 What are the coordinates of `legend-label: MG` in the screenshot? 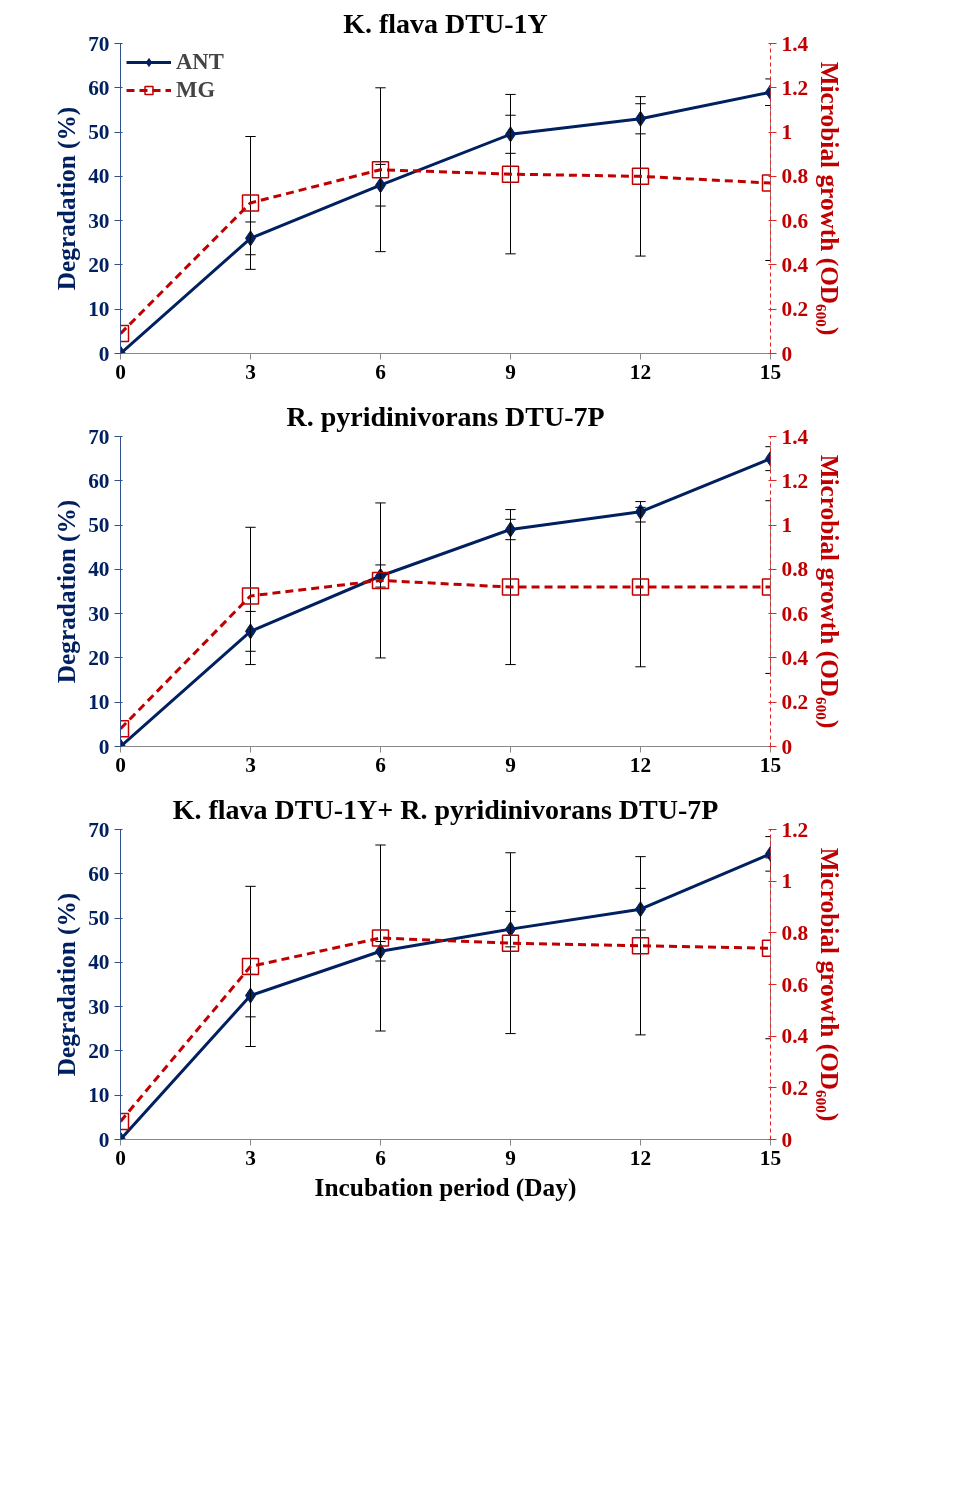 It's located at (196, 90).